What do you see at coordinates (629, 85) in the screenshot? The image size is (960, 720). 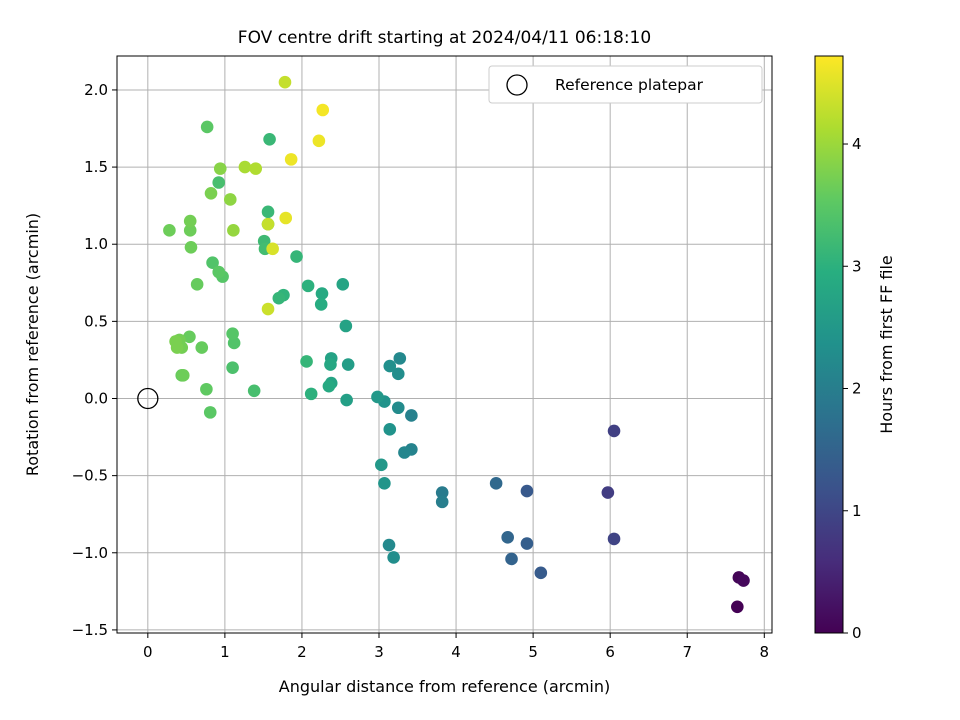 I see `legend-label: Reference platepar` at bounding box center [629, 85].